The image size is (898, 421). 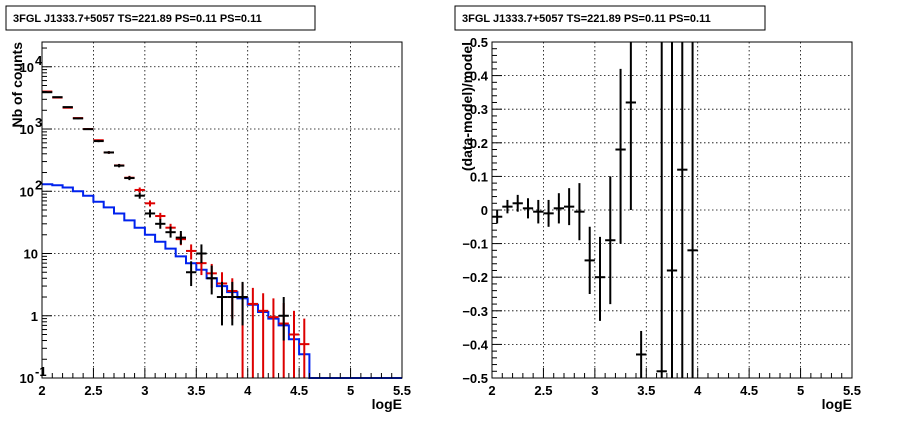 What do you see at coordinates (475, 344) in the screenshot?
I see `y-tick-label: −0.4` at bounding box center [475, 344].